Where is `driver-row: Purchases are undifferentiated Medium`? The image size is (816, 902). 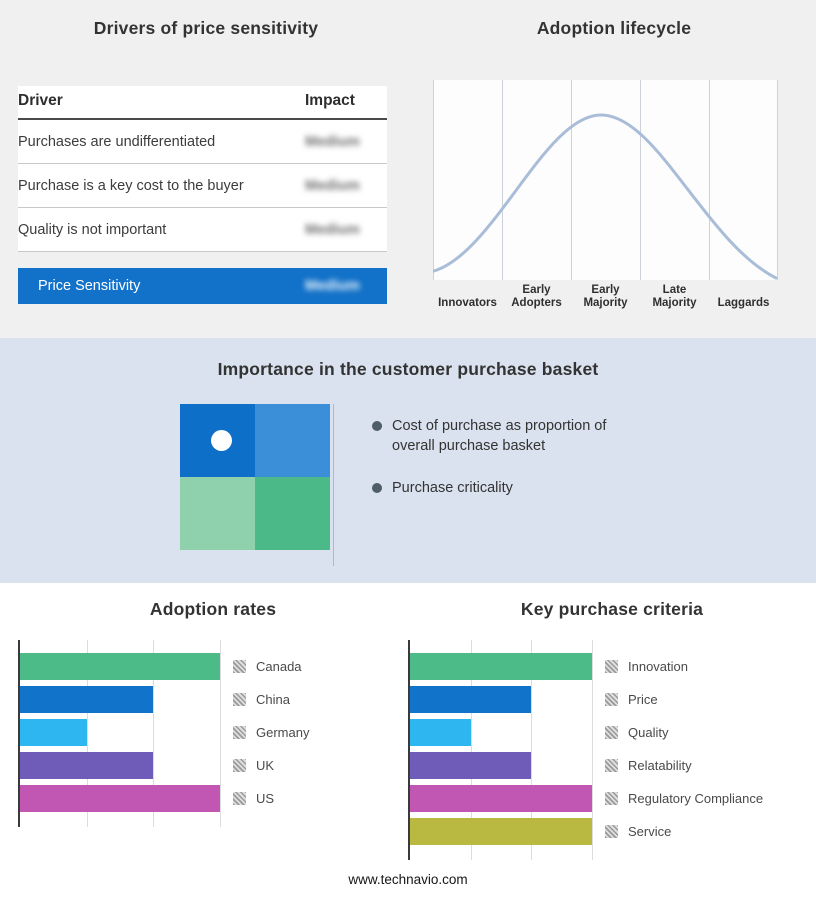
driver-row: Purchases are undifferentiated Medium is located at coordinates (202, 142).